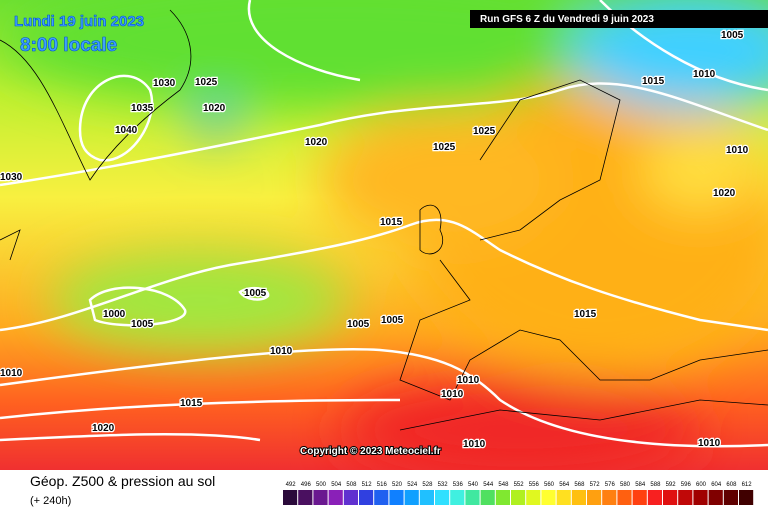  Describe the element at coordinates (114, 314) in the screenshot. I see `isobar-label: 1000` at that location.